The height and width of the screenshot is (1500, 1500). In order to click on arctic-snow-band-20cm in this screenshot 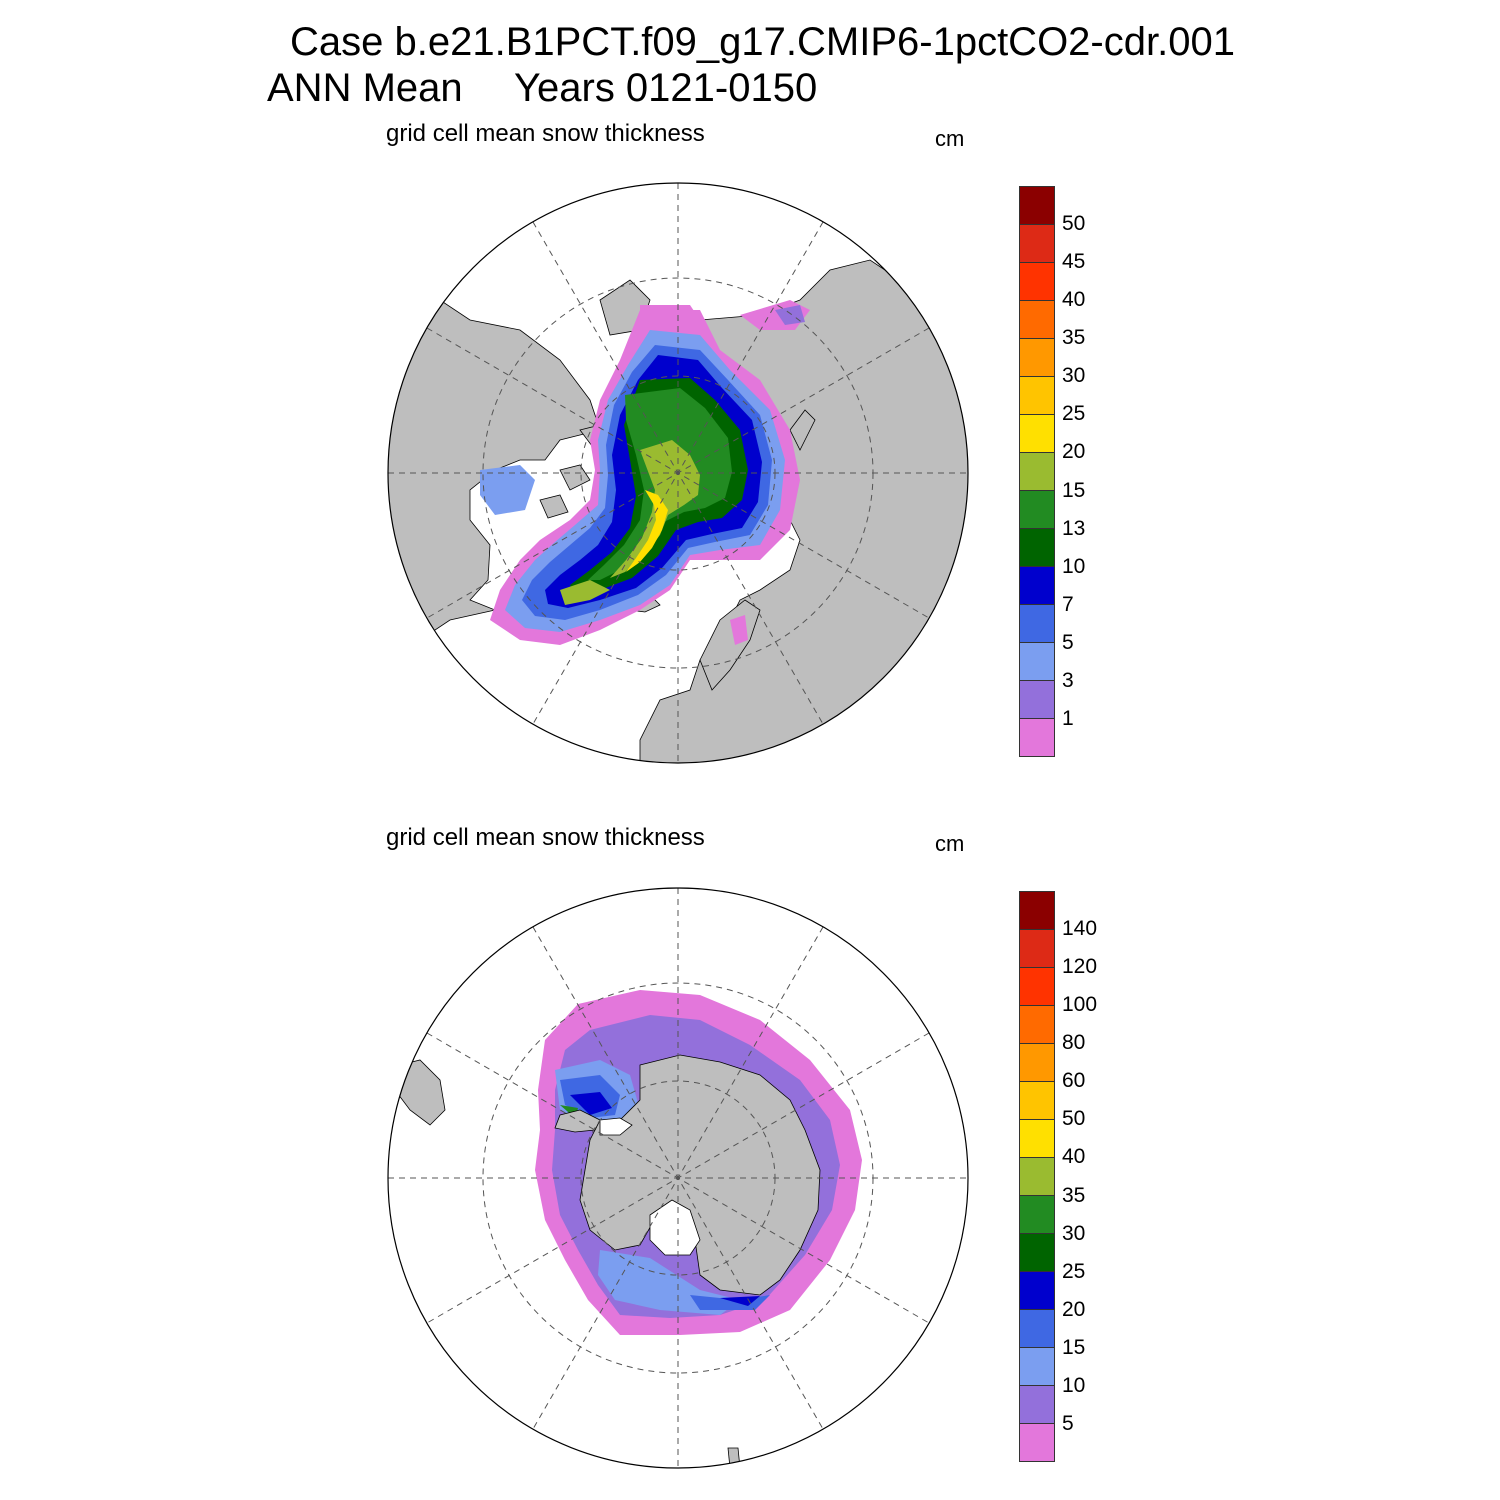, I will do `click(647, 531)`.